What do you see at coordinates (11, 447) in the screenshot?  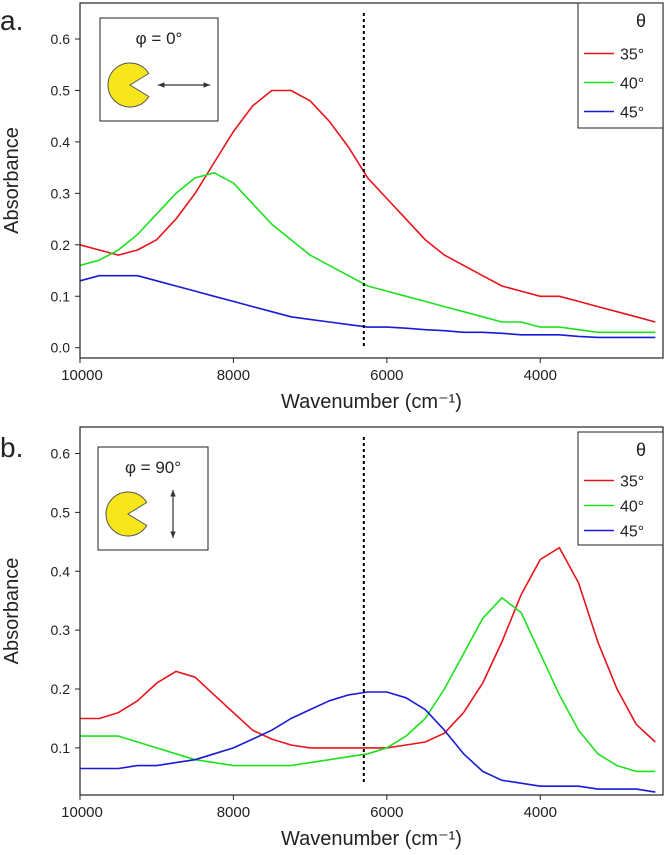 I see `panel-label: b.` at bounding box center [11, 447].